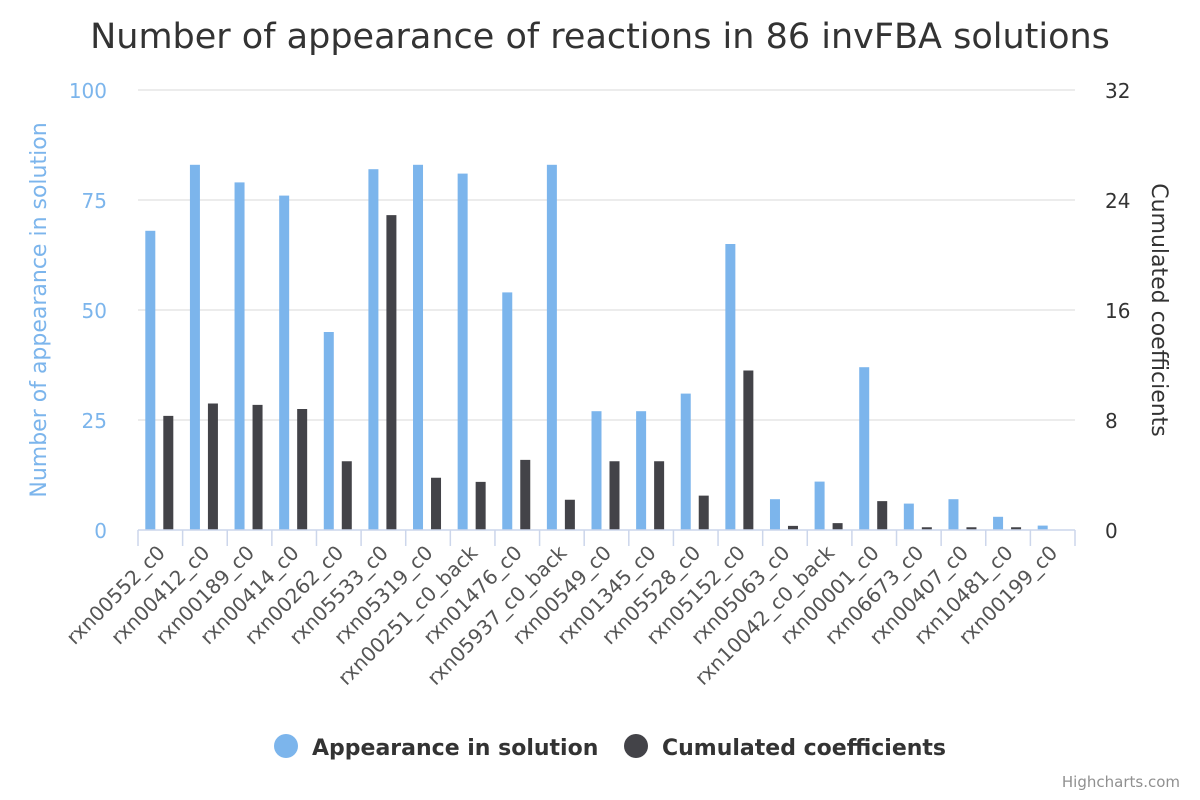  What do you see at coordinates (94, 421) in the screenshot?
I see `y-left-tick-label: 25` at bounding box center [94, 421].